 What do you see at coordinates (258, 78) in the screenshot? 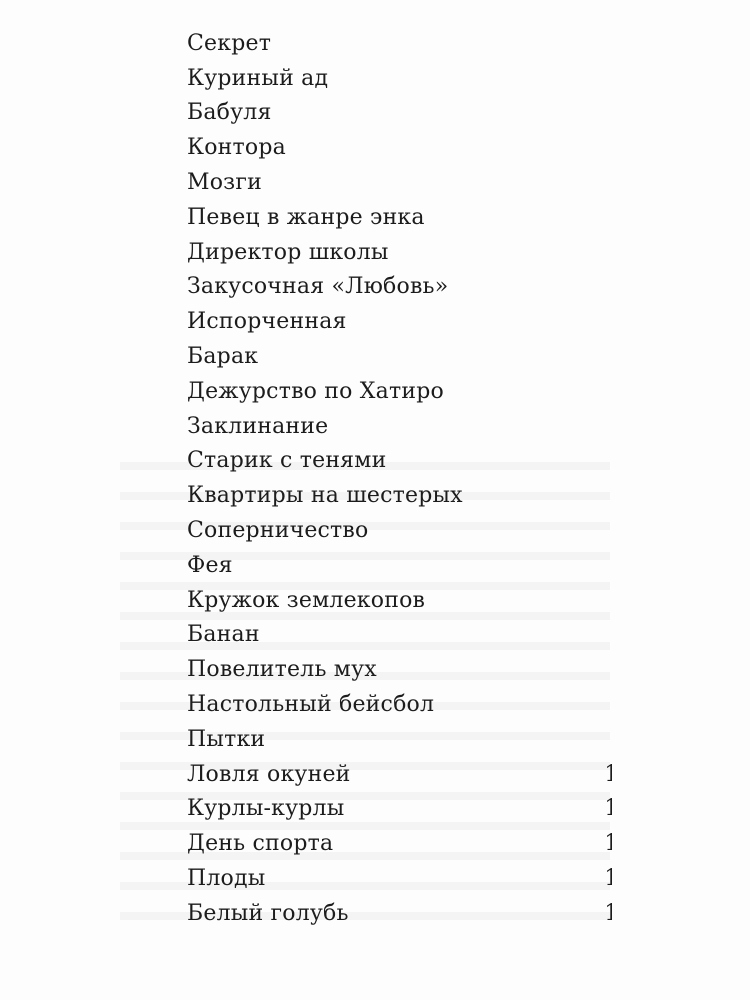
I see `toc-entry-title: Куриный ад` at bounding box center [258, 78].